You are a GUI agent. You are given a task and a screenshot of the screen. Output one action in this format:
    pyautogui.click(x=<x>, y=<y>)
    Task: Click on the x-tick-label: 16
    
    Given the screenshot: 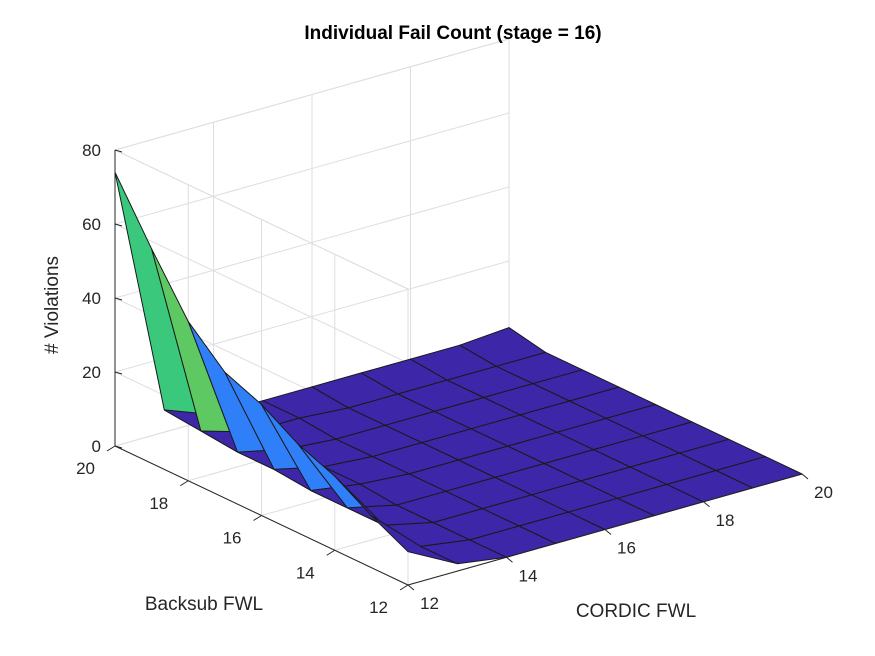 What is the action you would take?
    pyautogui.click(x=626, y=548)
    